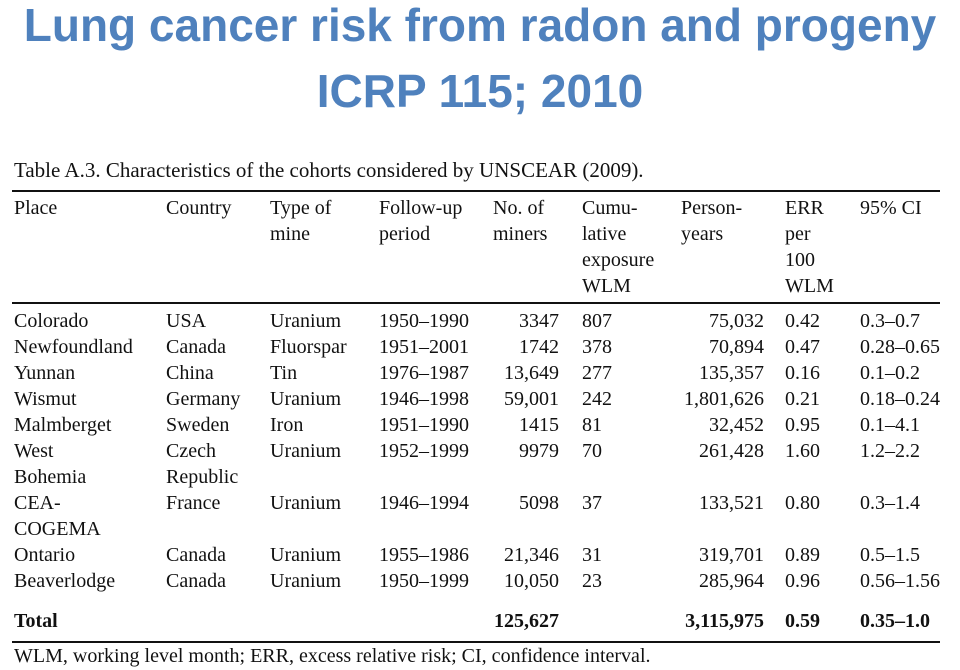 The width and height of the screenshot is (960, 670). Describe the element at coordinates (51, 321) in the screenshot. I see `cell-place: Colorado` at that location.